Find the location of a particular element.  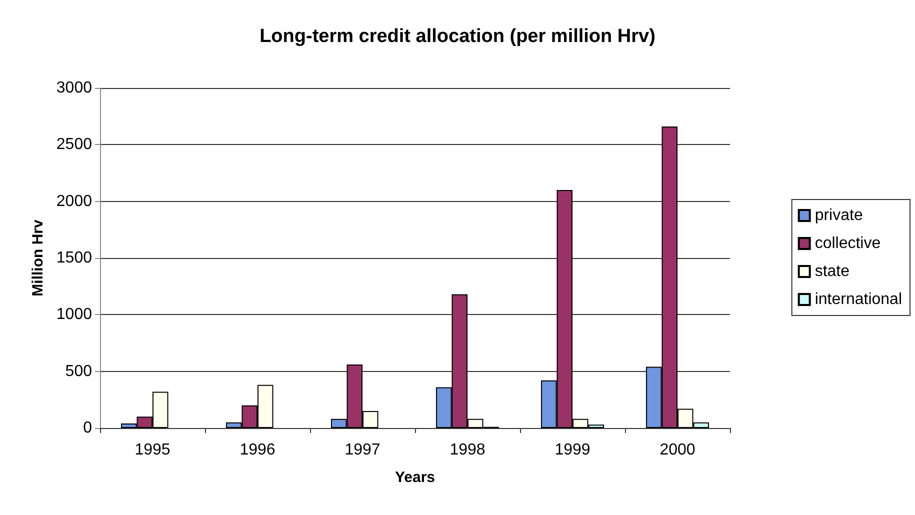

y-tick-label: 0 is located at coordinates (87, 428).